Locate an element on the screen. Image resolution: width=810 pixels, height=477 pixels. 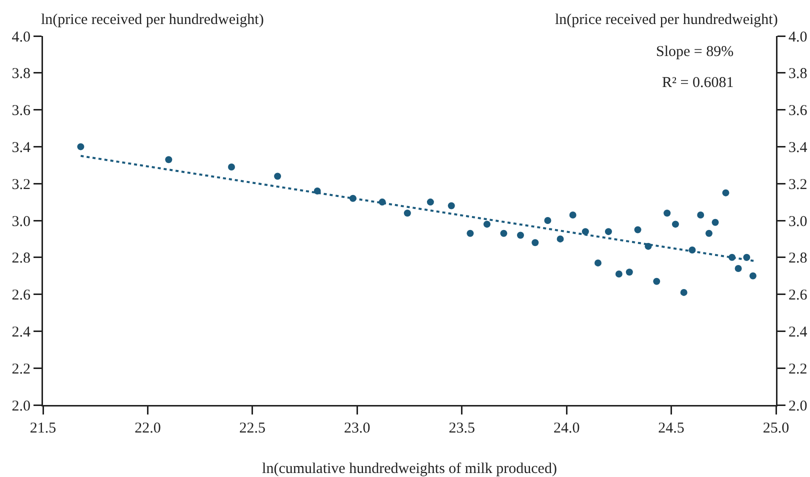
y-axis-title: ln(price received per hundredweight) is located at coordinates (152, 20).